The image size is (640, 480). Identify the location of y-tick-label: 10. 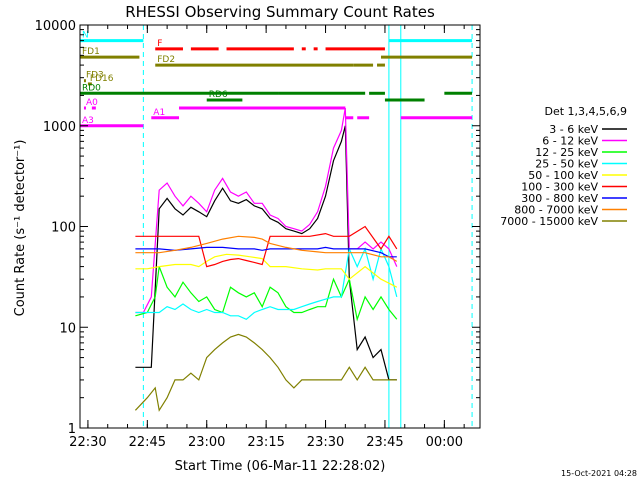
(67, 328).